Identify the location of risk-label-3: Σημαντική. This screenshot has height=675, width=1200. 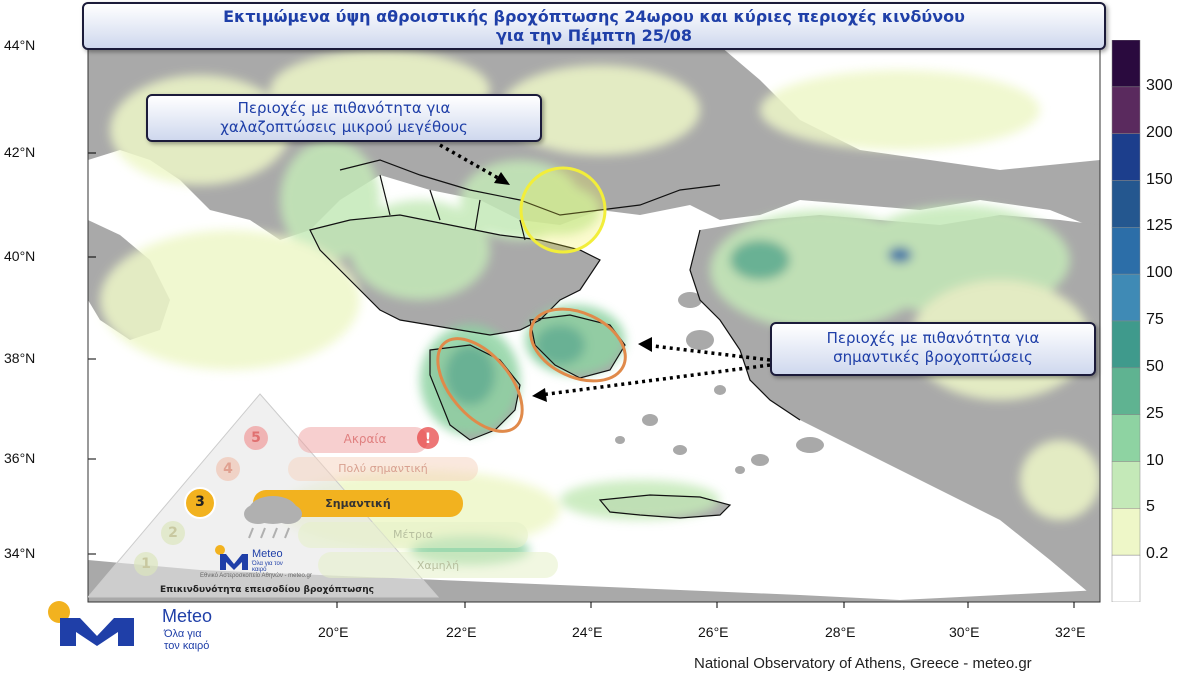
(358, 503).